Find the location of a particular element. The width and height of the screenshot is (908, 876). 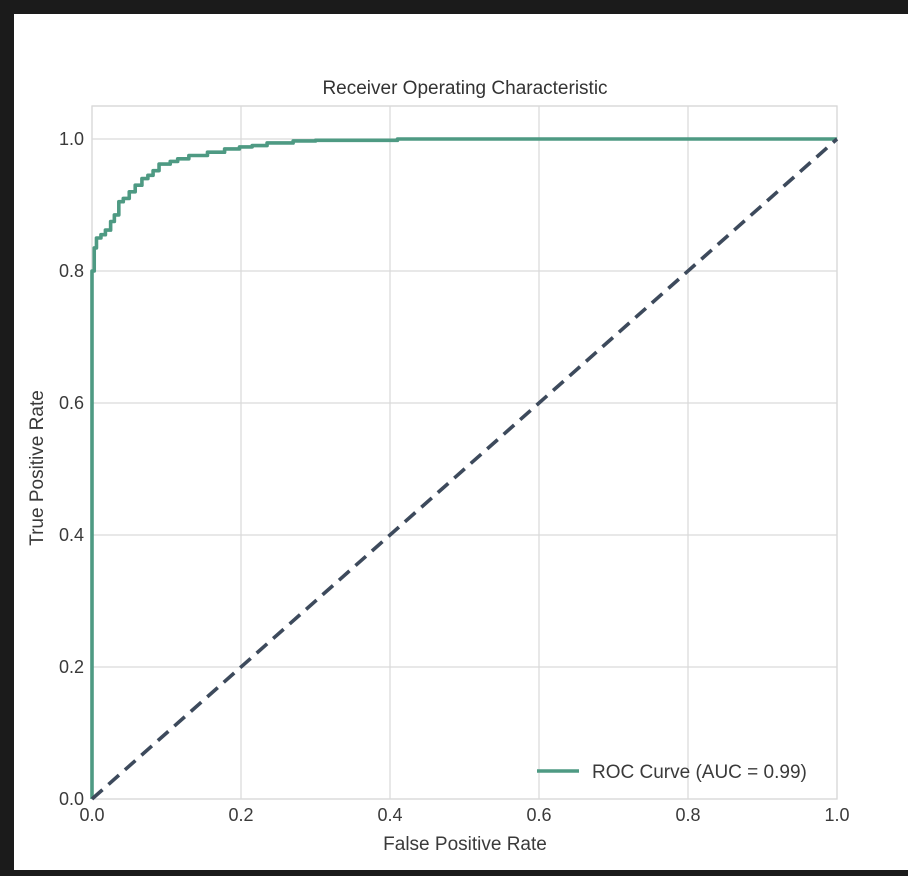

y-tick-label: 0.0 is located at coordinates (71, 799).